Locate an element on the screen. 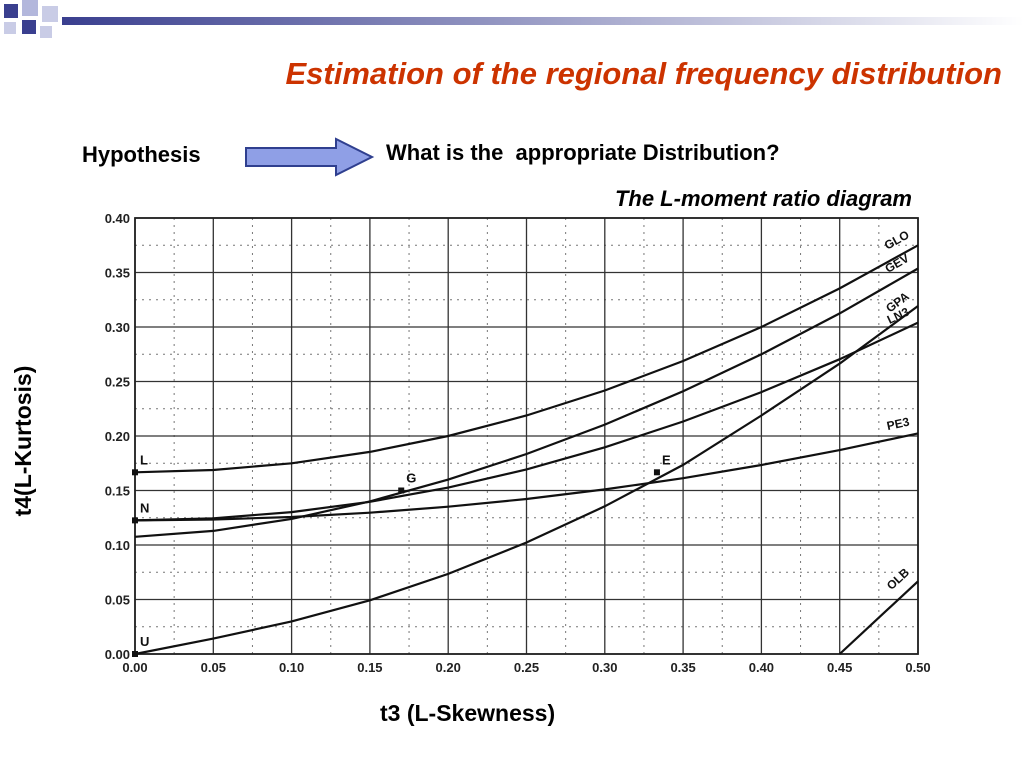  hypothesis-label: Hypothesis is located at coordinates (141, 154).